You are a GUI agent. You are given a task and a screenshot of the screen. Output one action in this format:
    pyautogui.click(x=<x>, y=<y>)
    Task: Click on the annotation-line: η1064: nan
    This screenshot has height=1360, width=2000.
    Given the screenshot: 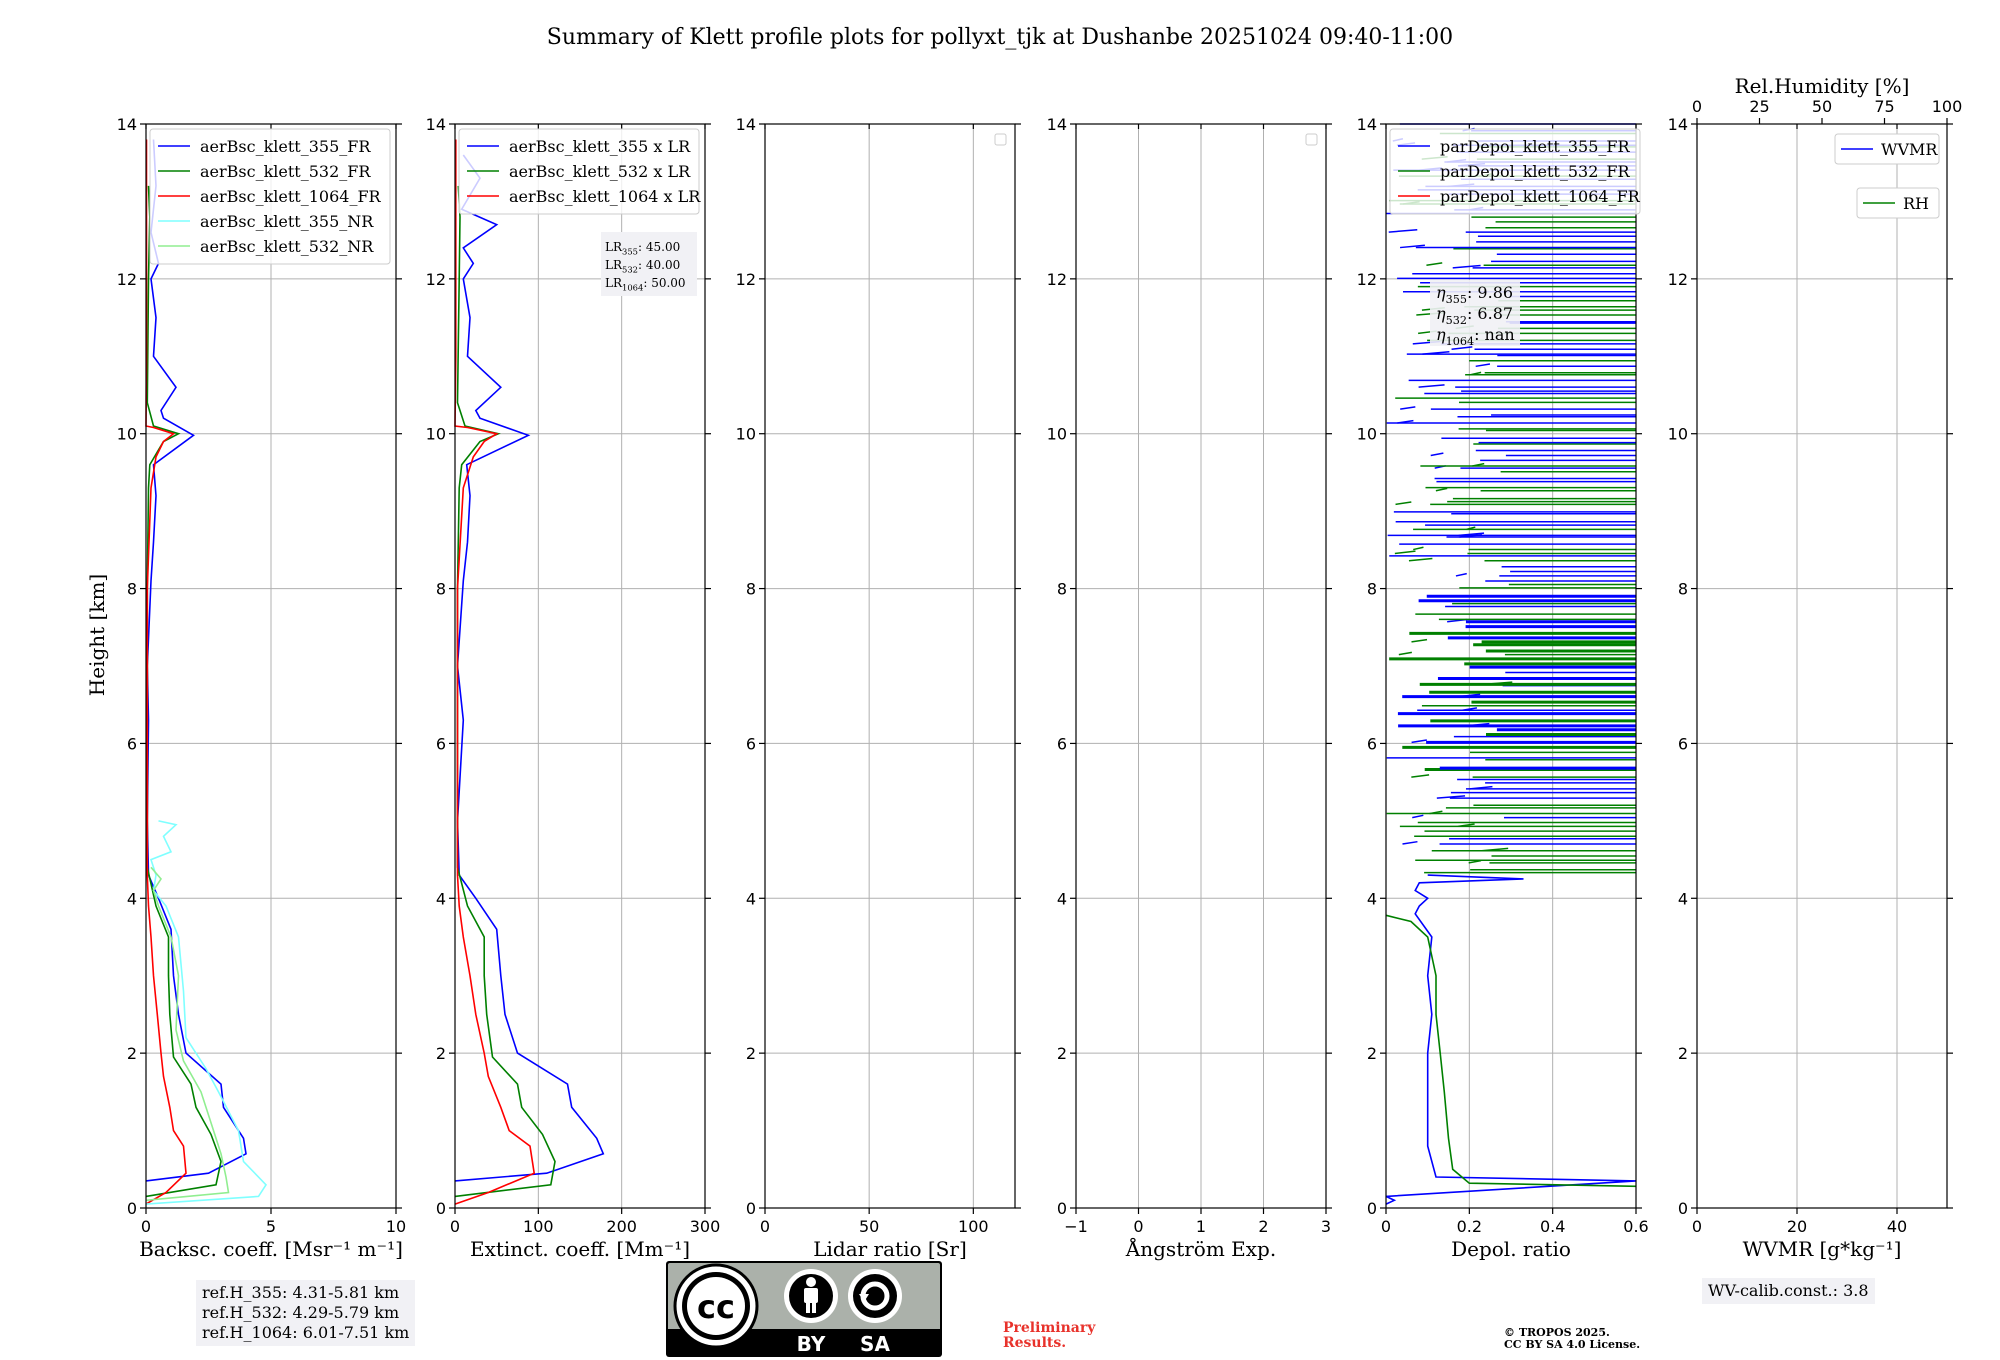 What is the action you would take?
    pyautogui.click(x=1475, y=336)
    